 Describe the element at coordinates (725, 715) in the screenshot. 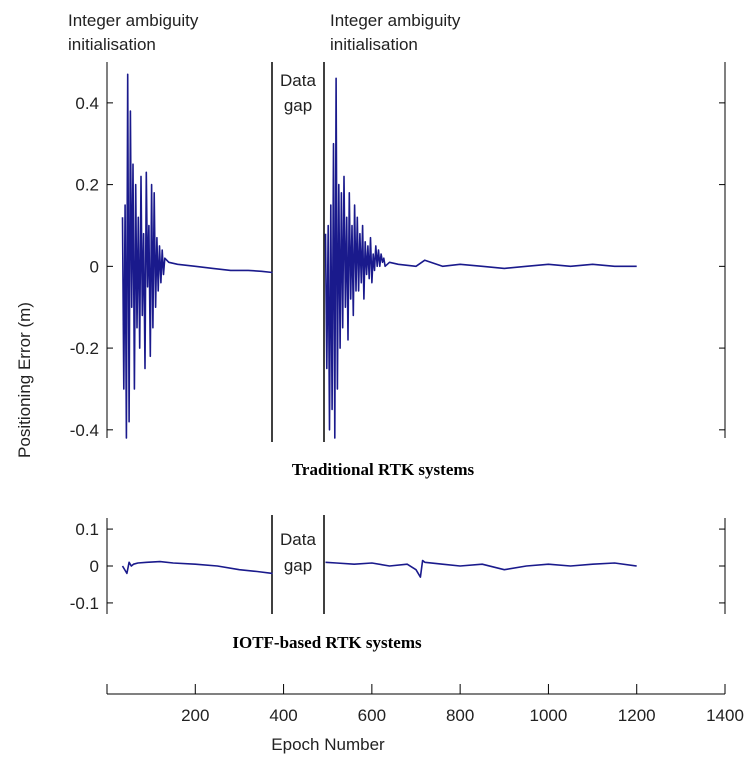

I see `x-tick-label-6: 1400` at that location.